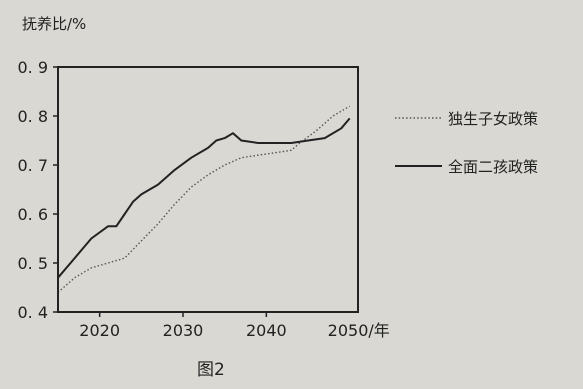 The width and height of the screenshot is (583, 389). Describe the element at coordinates (54, 24) in the screenshot. I see `y-axis-title: 抚养比/%` at that location.